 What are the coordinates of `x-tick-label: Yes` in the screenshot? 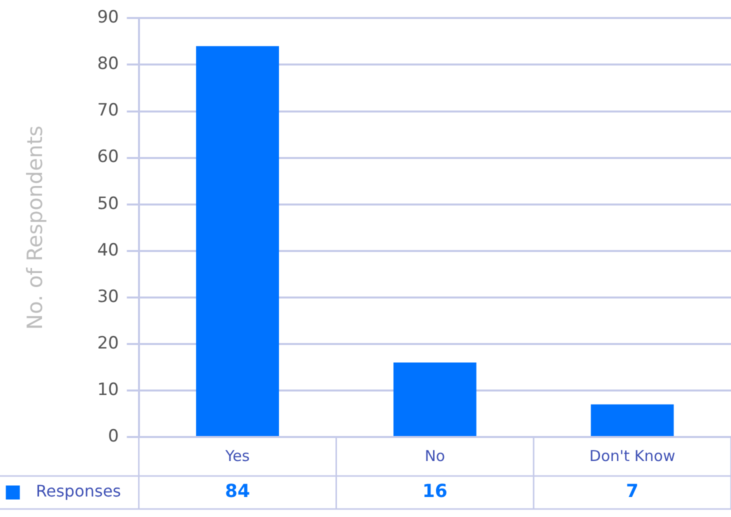 It's located at (237, 455).